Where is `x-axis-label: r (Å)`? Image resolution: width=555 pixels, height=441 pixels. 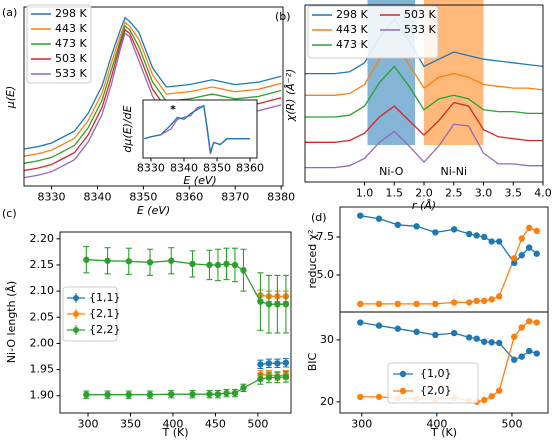 x-axis-label: r (Å) is located at coordinates (424, 205).